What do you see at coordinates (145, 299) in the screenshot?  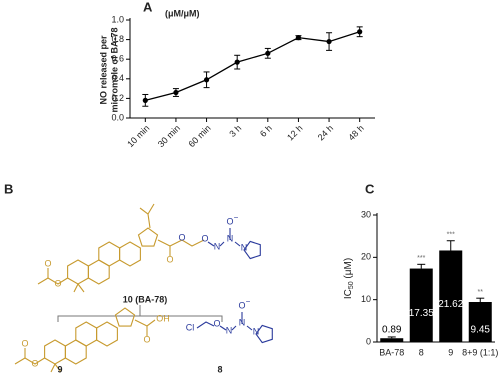 I see `compound-label: 10 (BA-78)` at bounding box center [145, 299].